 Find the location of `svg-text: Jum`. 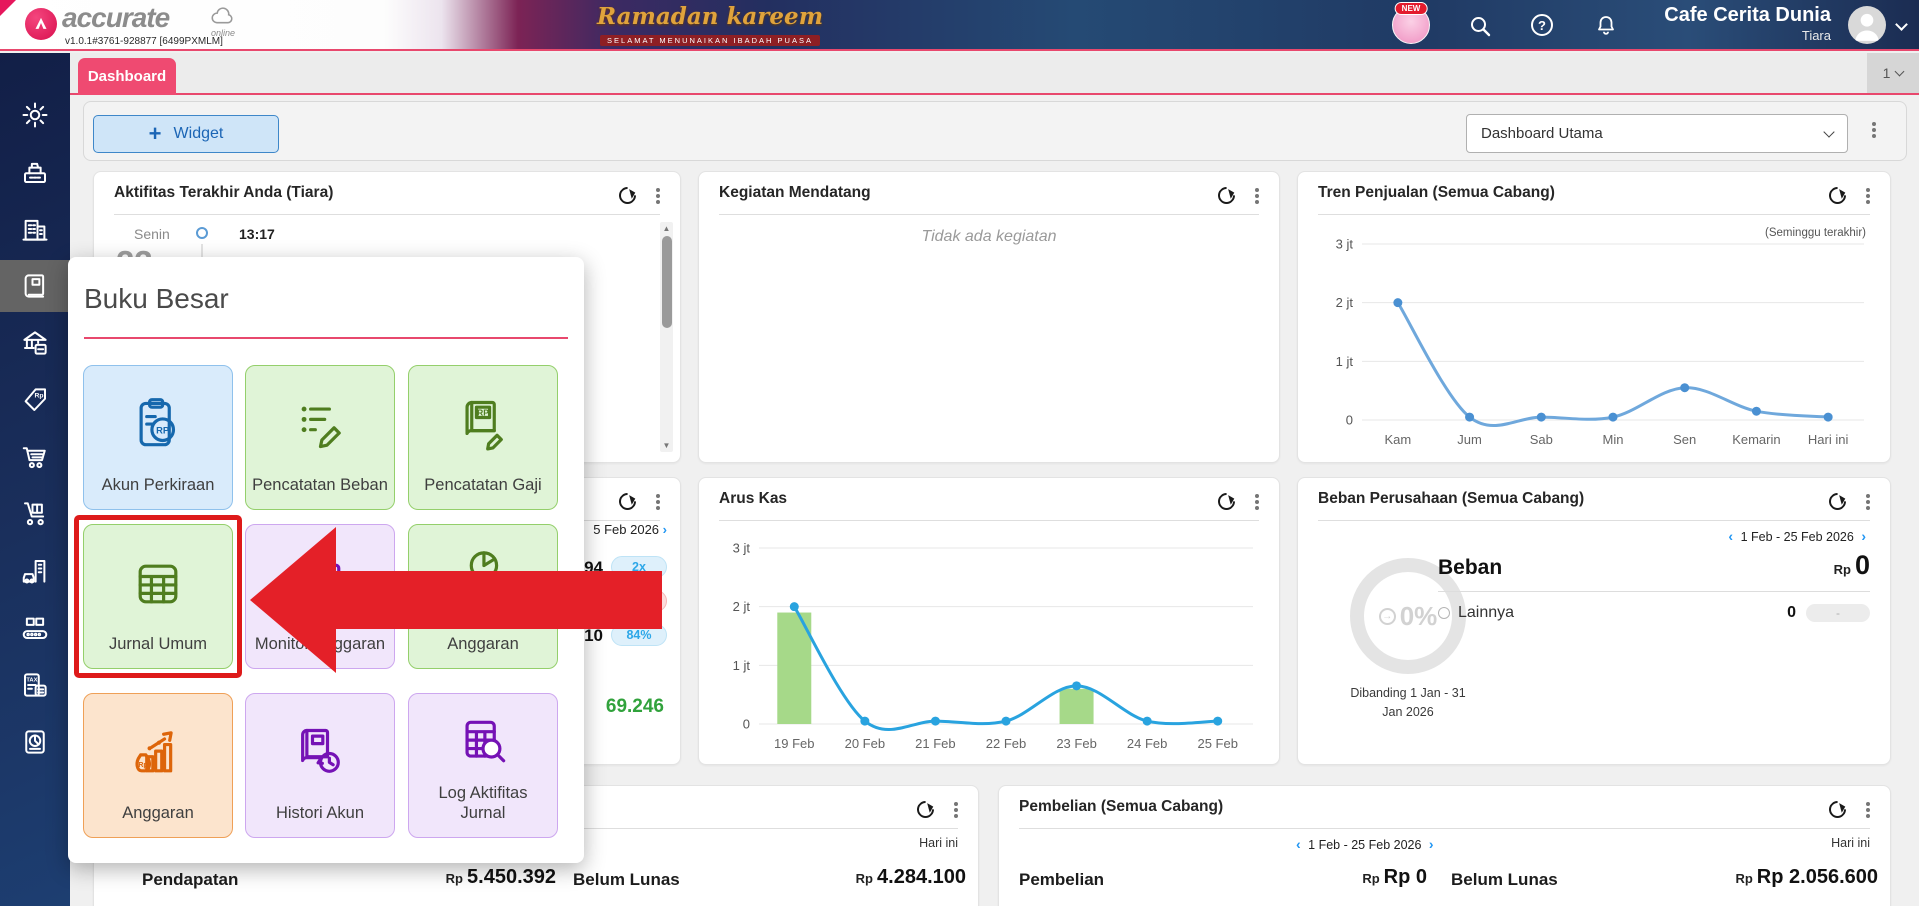

svg-text: Jum is located at coordinates (1469, 439).